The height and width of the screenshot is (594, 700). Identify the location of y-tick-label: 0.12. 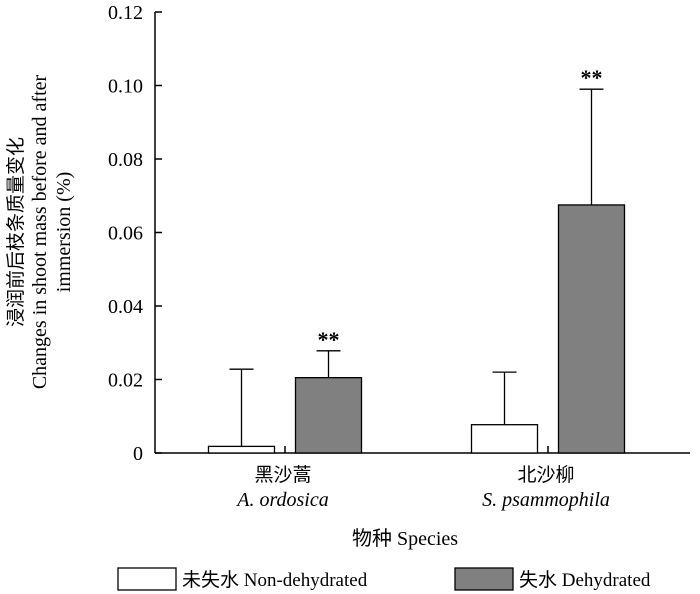
(125, 13).